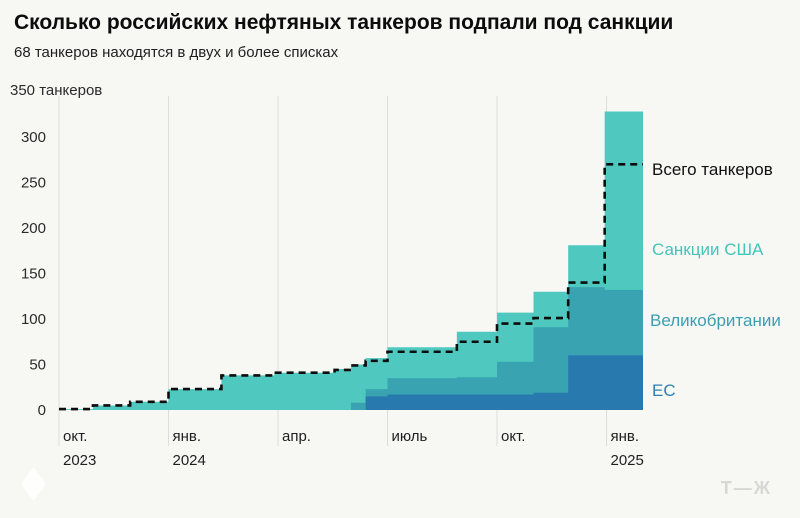  Describe the element at coordinates (715, 320) in the screenshot. I see `legend-uk-sanctions: Великобритании` at that location.